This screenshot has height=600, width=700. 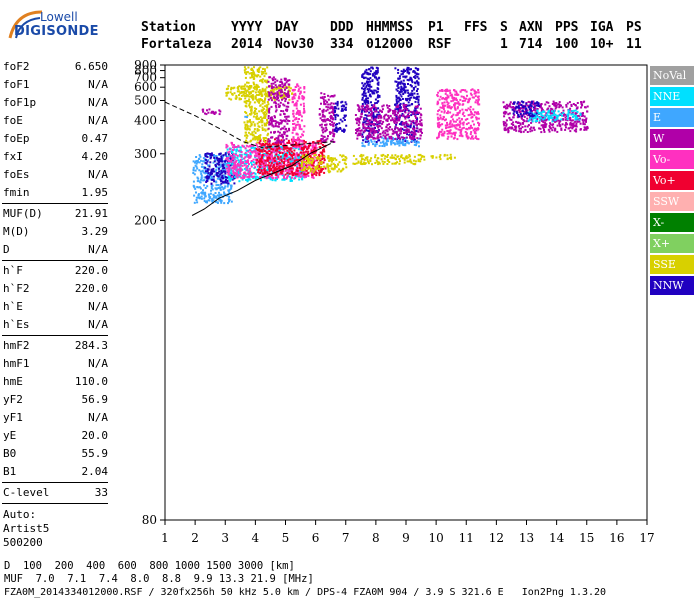 I want to click on param-name: foEp, so click(x=16, y=138).